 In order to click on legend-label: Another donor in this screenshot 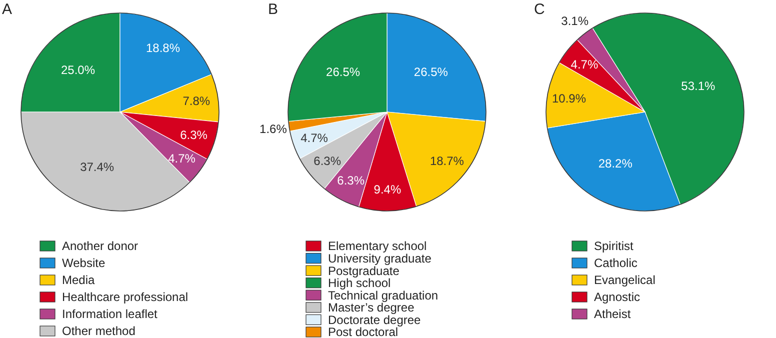, I will do `click(100, 246)`.